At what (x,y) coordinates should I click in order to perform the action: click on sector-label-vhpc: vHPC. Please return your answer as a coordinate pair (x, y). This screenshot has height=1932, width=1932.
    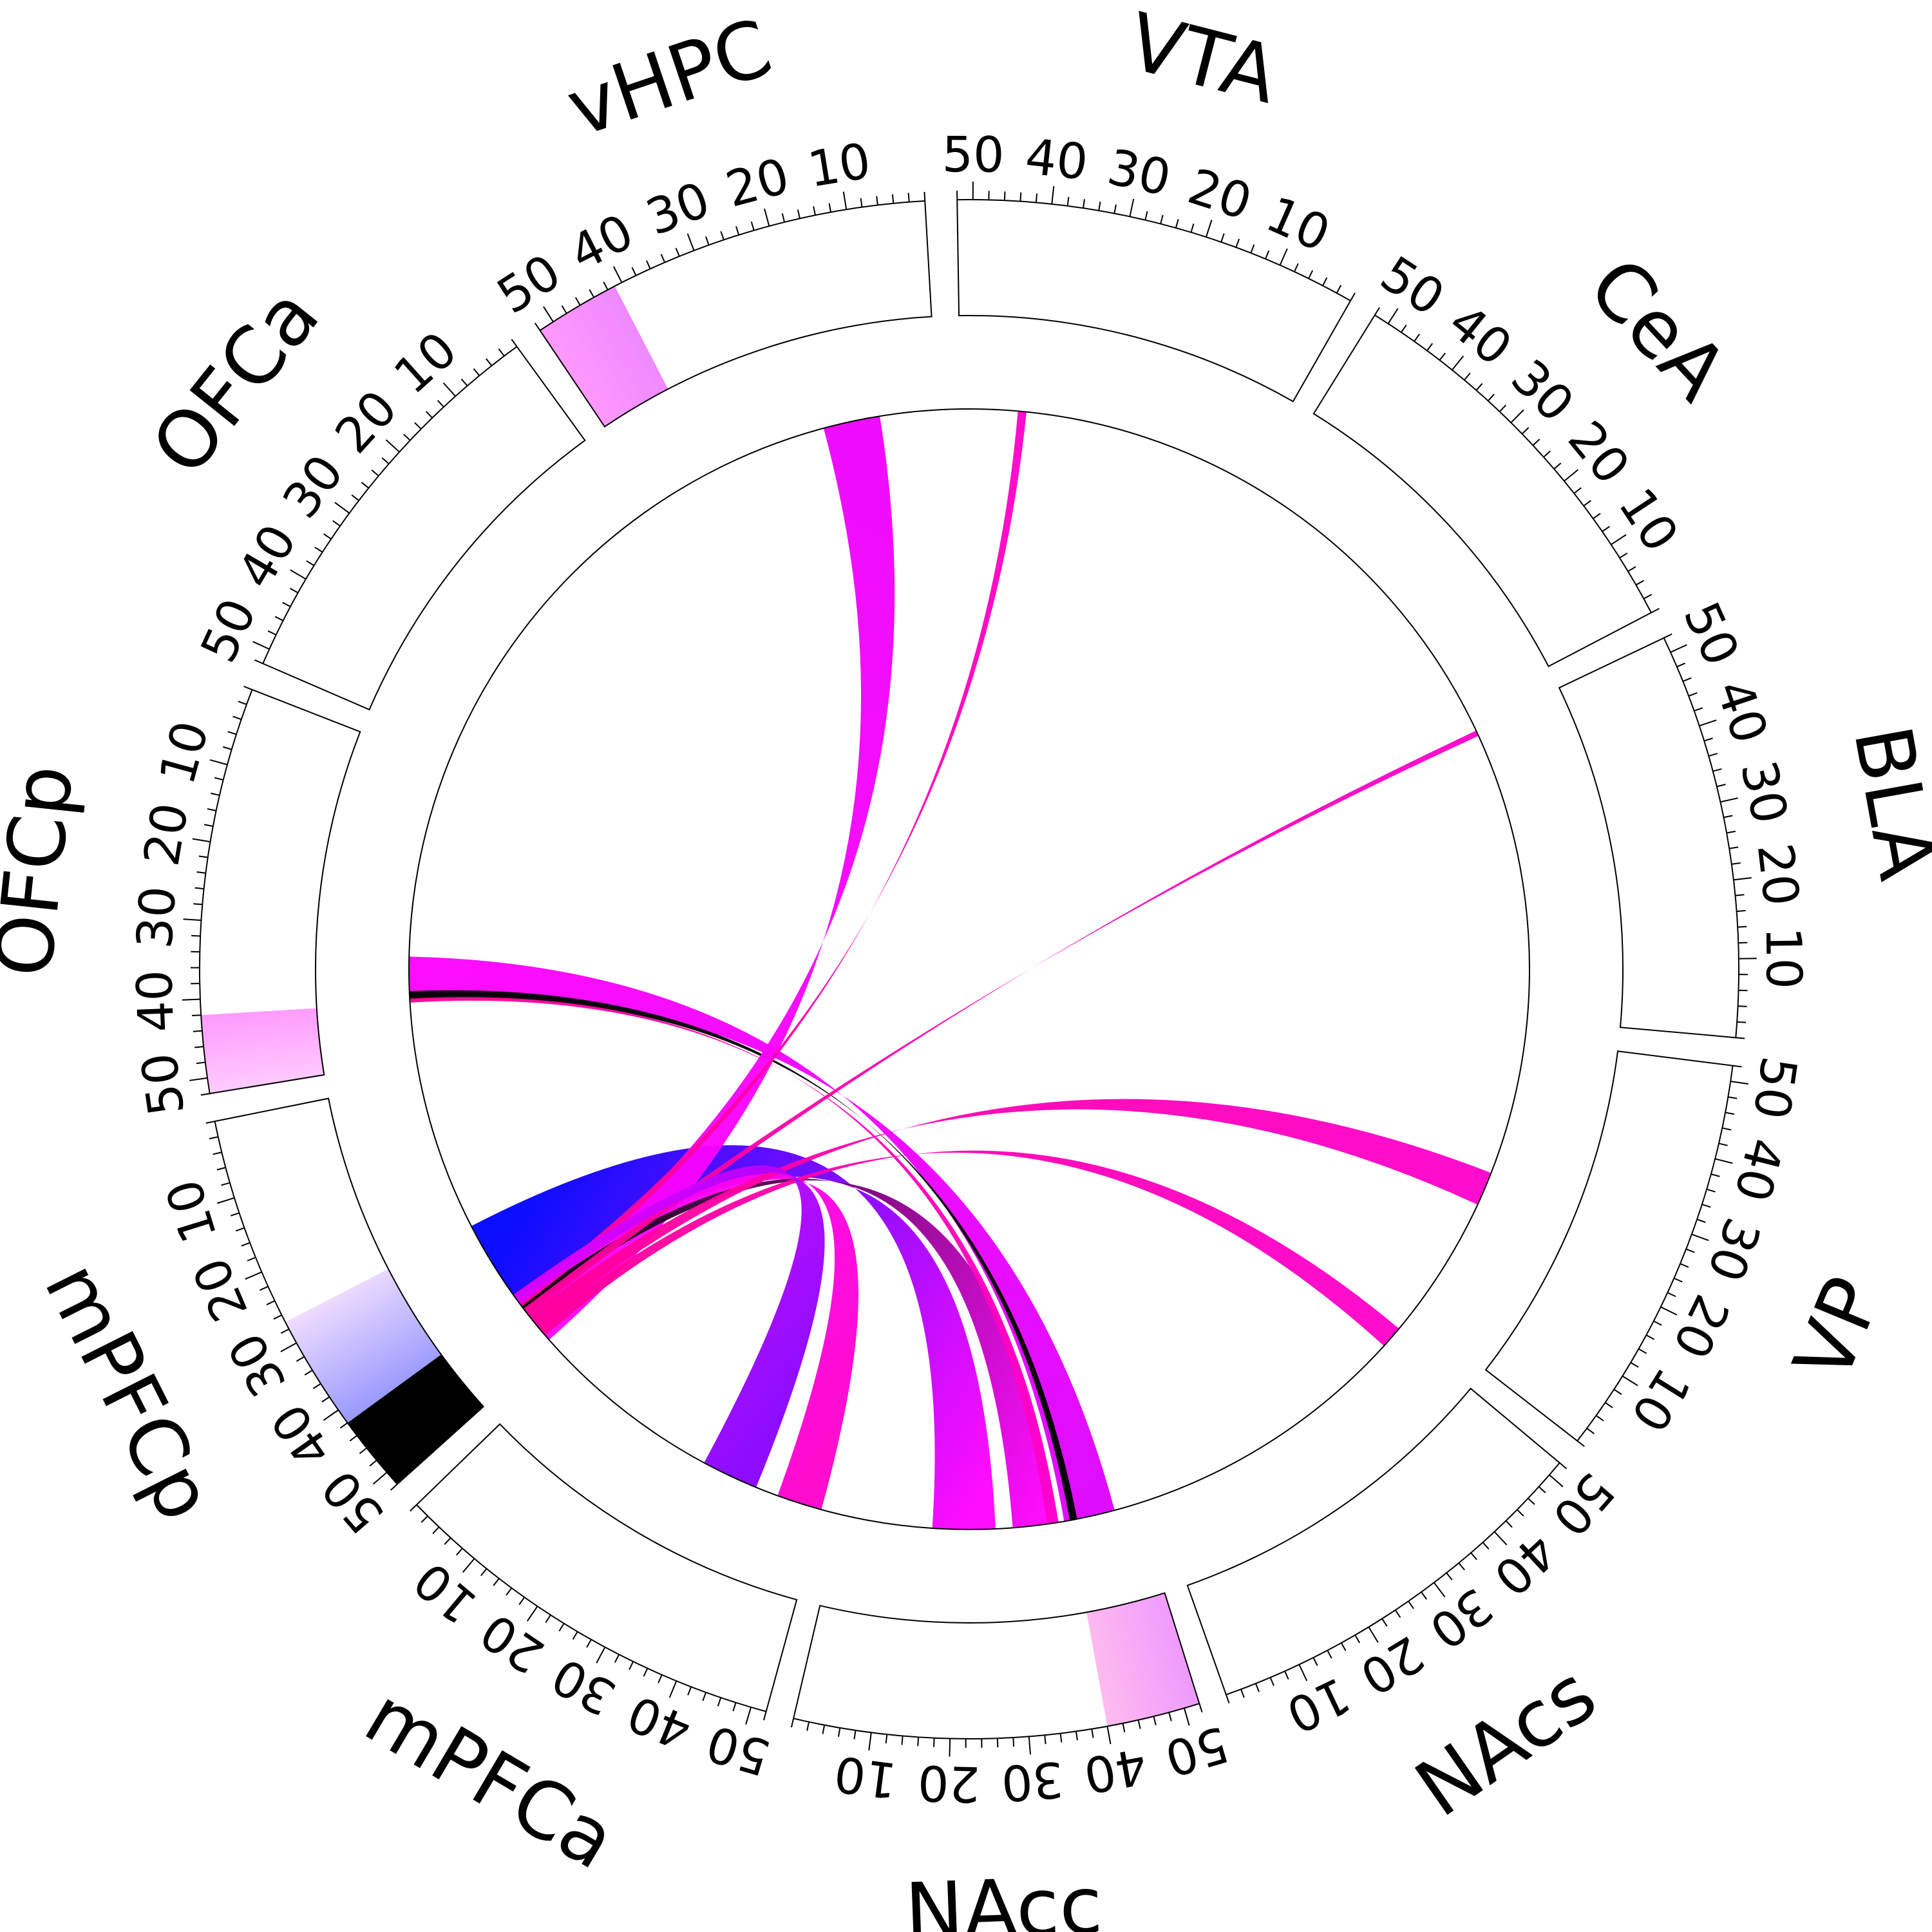
    Looking at the image, I should click on (669, 78).